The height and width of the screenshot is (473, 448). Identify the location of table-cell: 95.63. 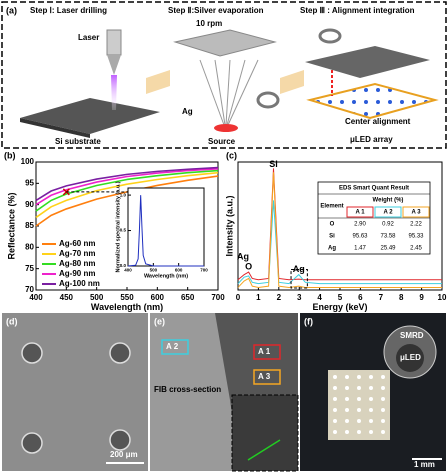
(360, 237).